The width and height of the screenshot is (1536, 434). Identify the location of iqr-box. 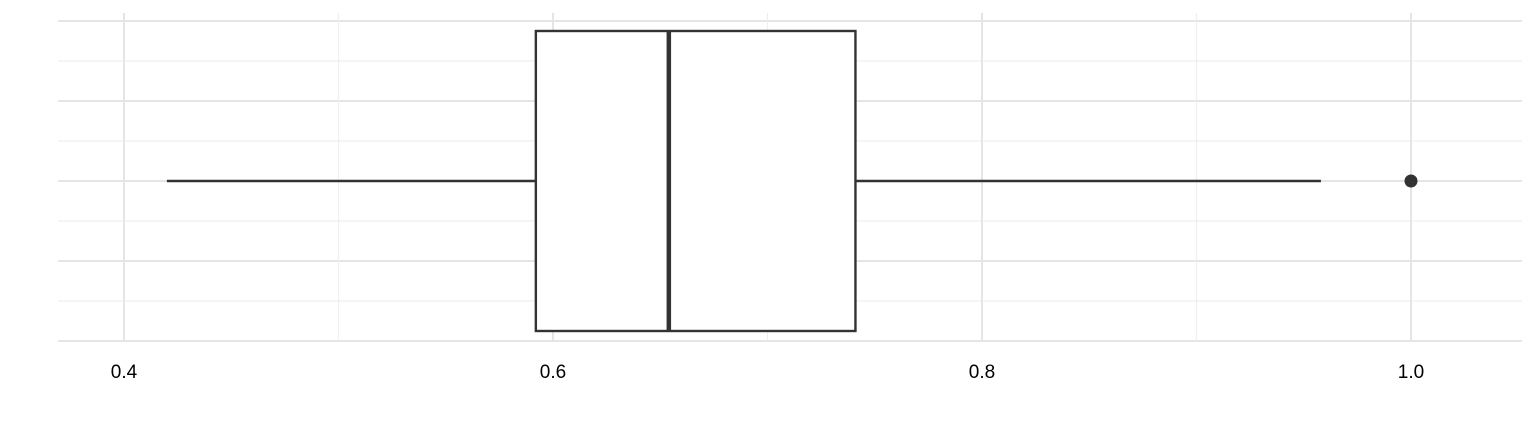
(695, 181).